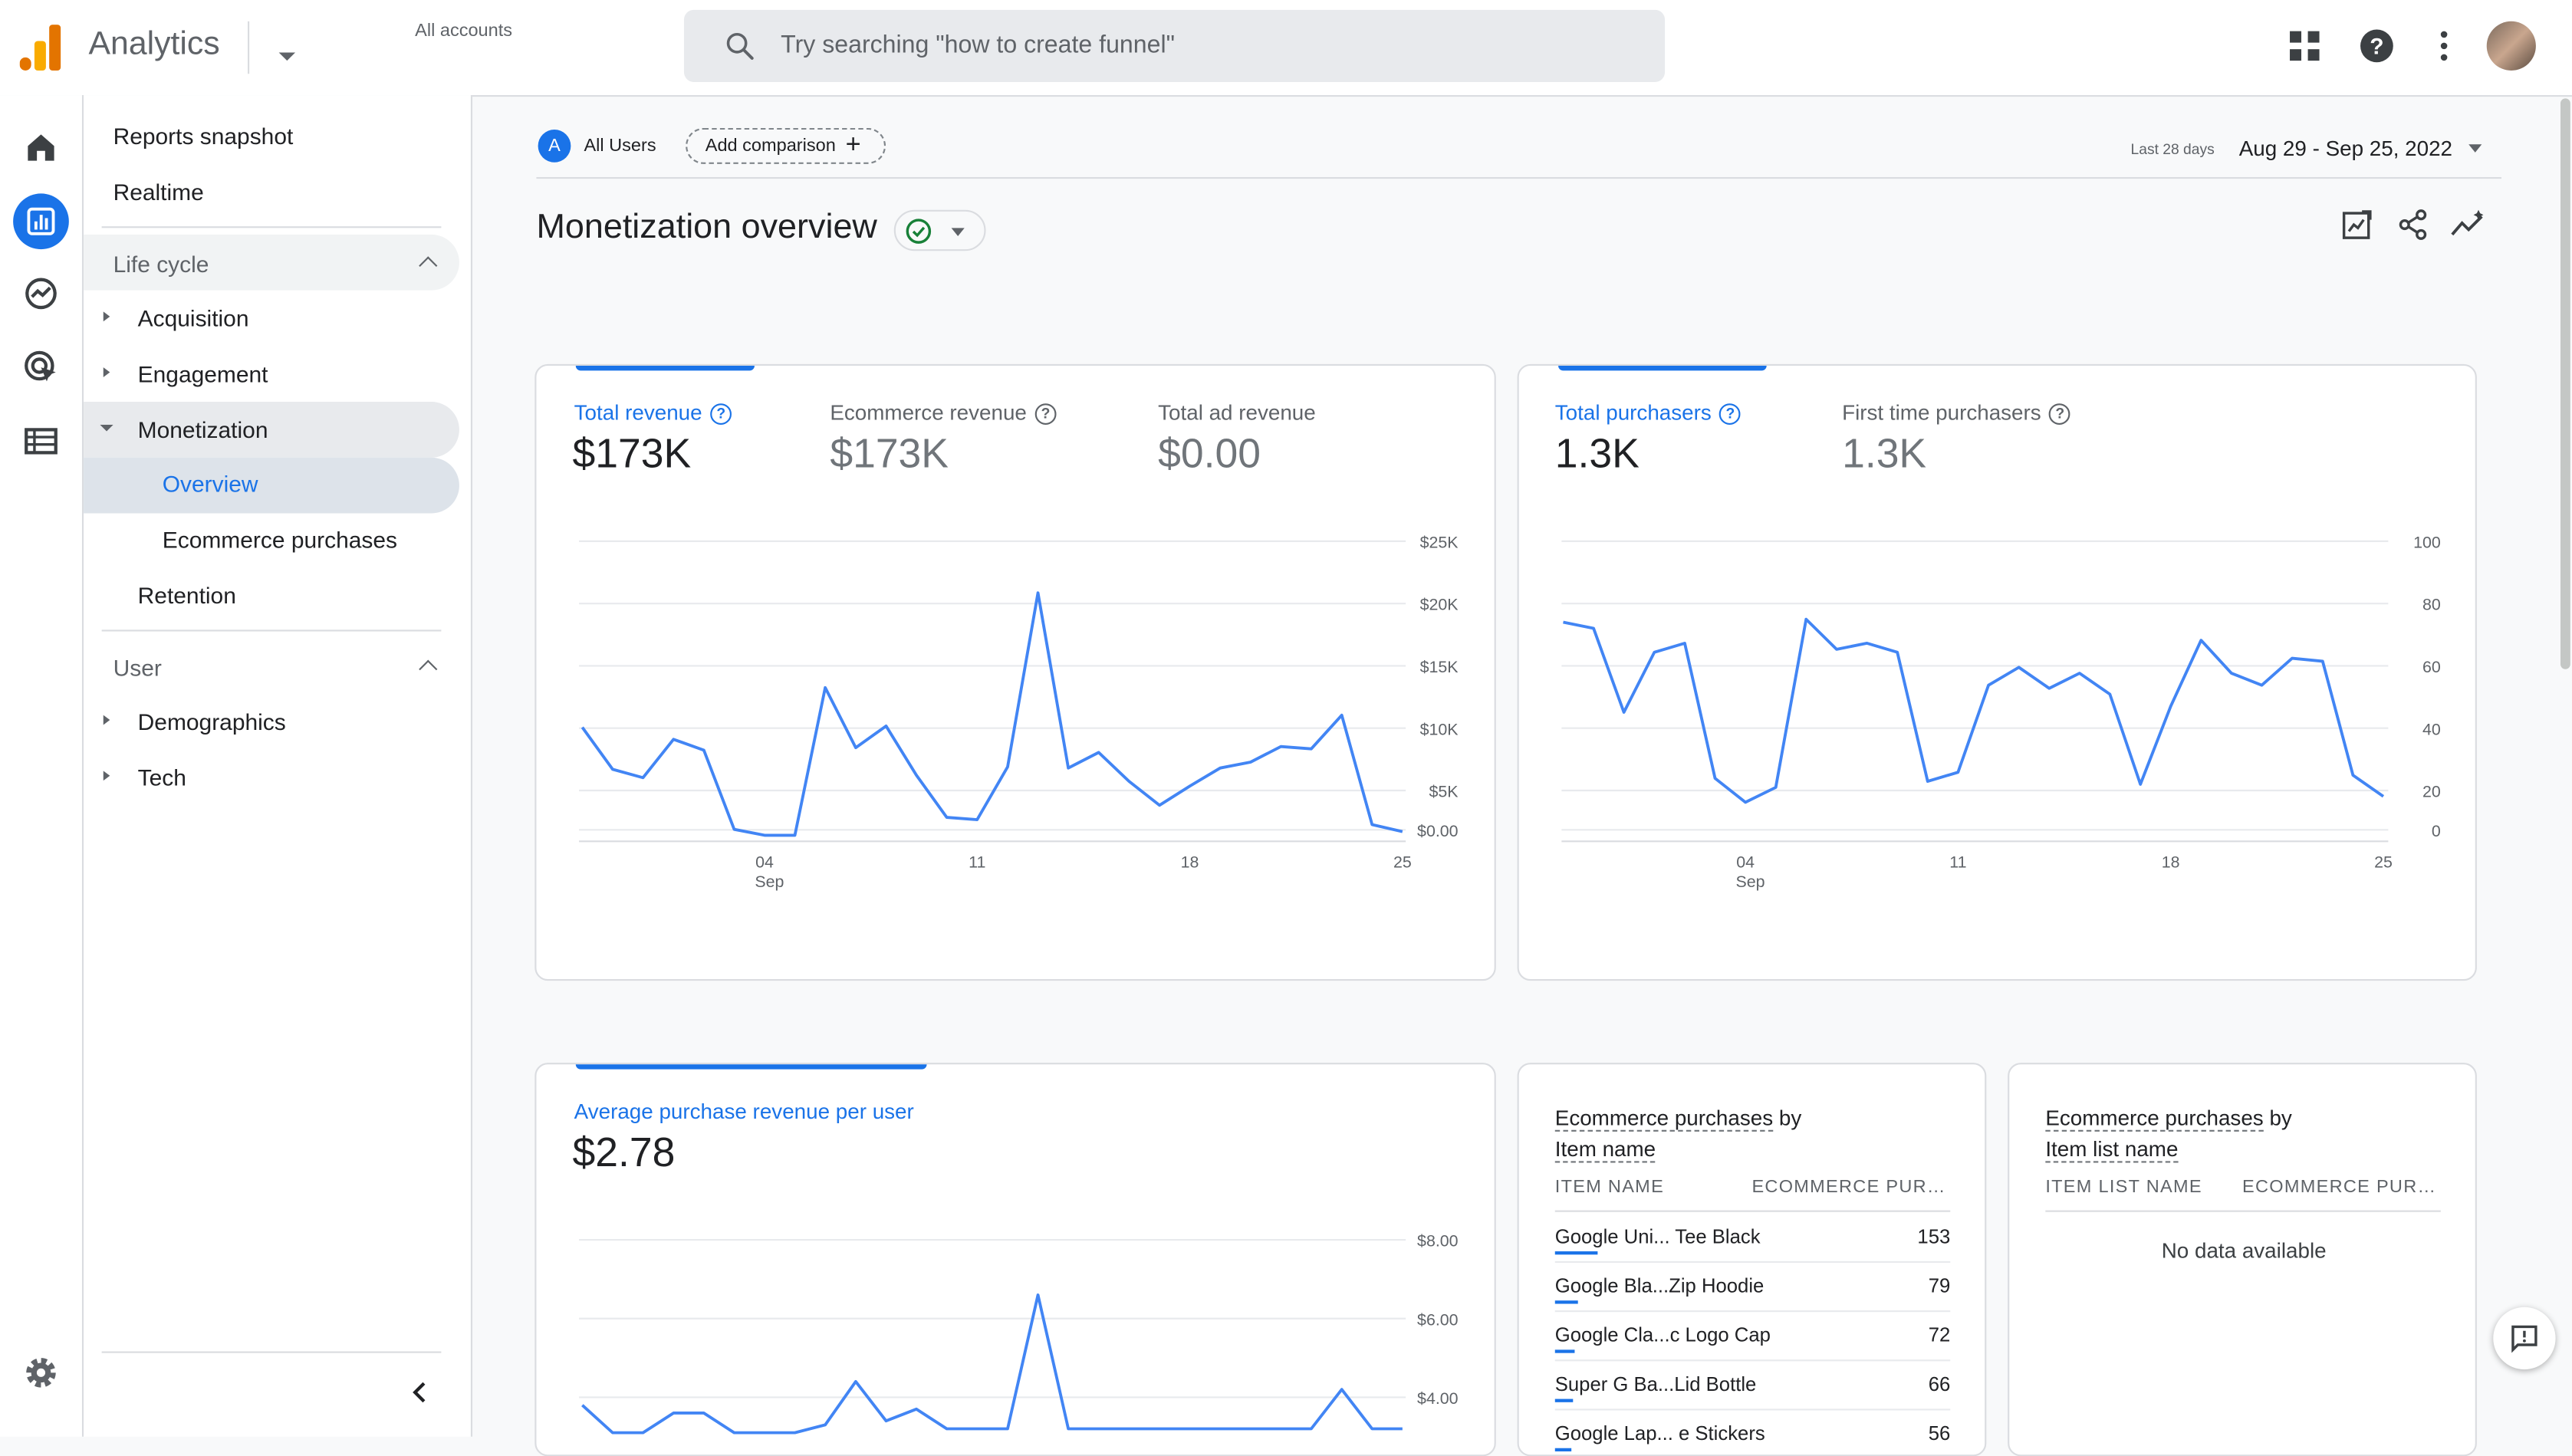  Describe the element at coordinates (1237, 412) in the screenshot. I see `metric-tab-total-ad-revenue: Total ad revenue` at that location.